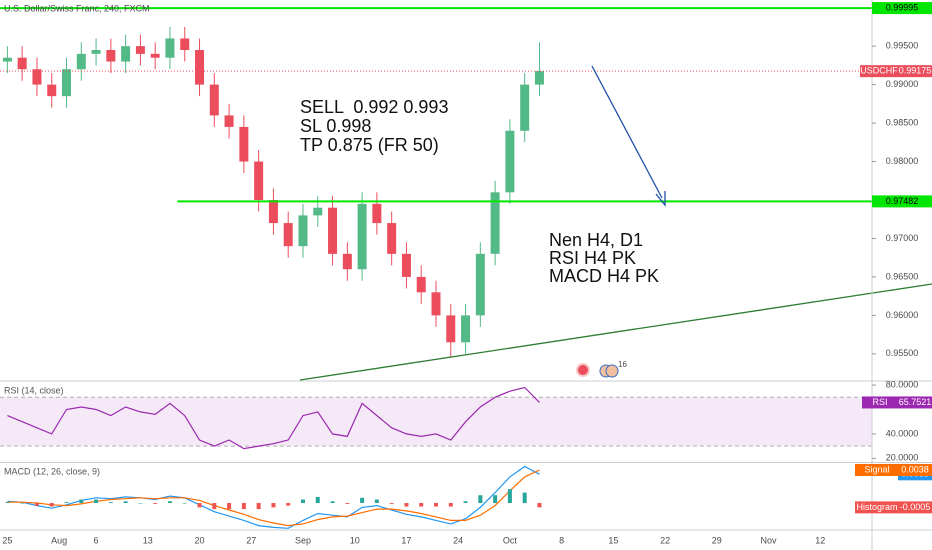  What do you see at coordinates (52, 471) in the screenshot?
I see `pane-title: MACD (12, 26, close, 9)` at bounding box center [52, 471].